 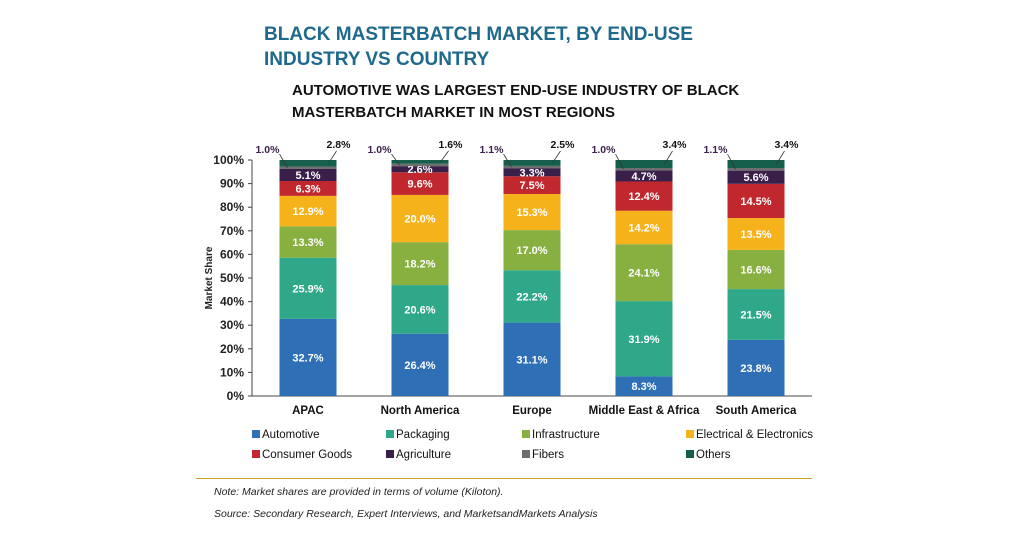 I want to click on y-tick-label: 90%, so click(x=232, y=184).